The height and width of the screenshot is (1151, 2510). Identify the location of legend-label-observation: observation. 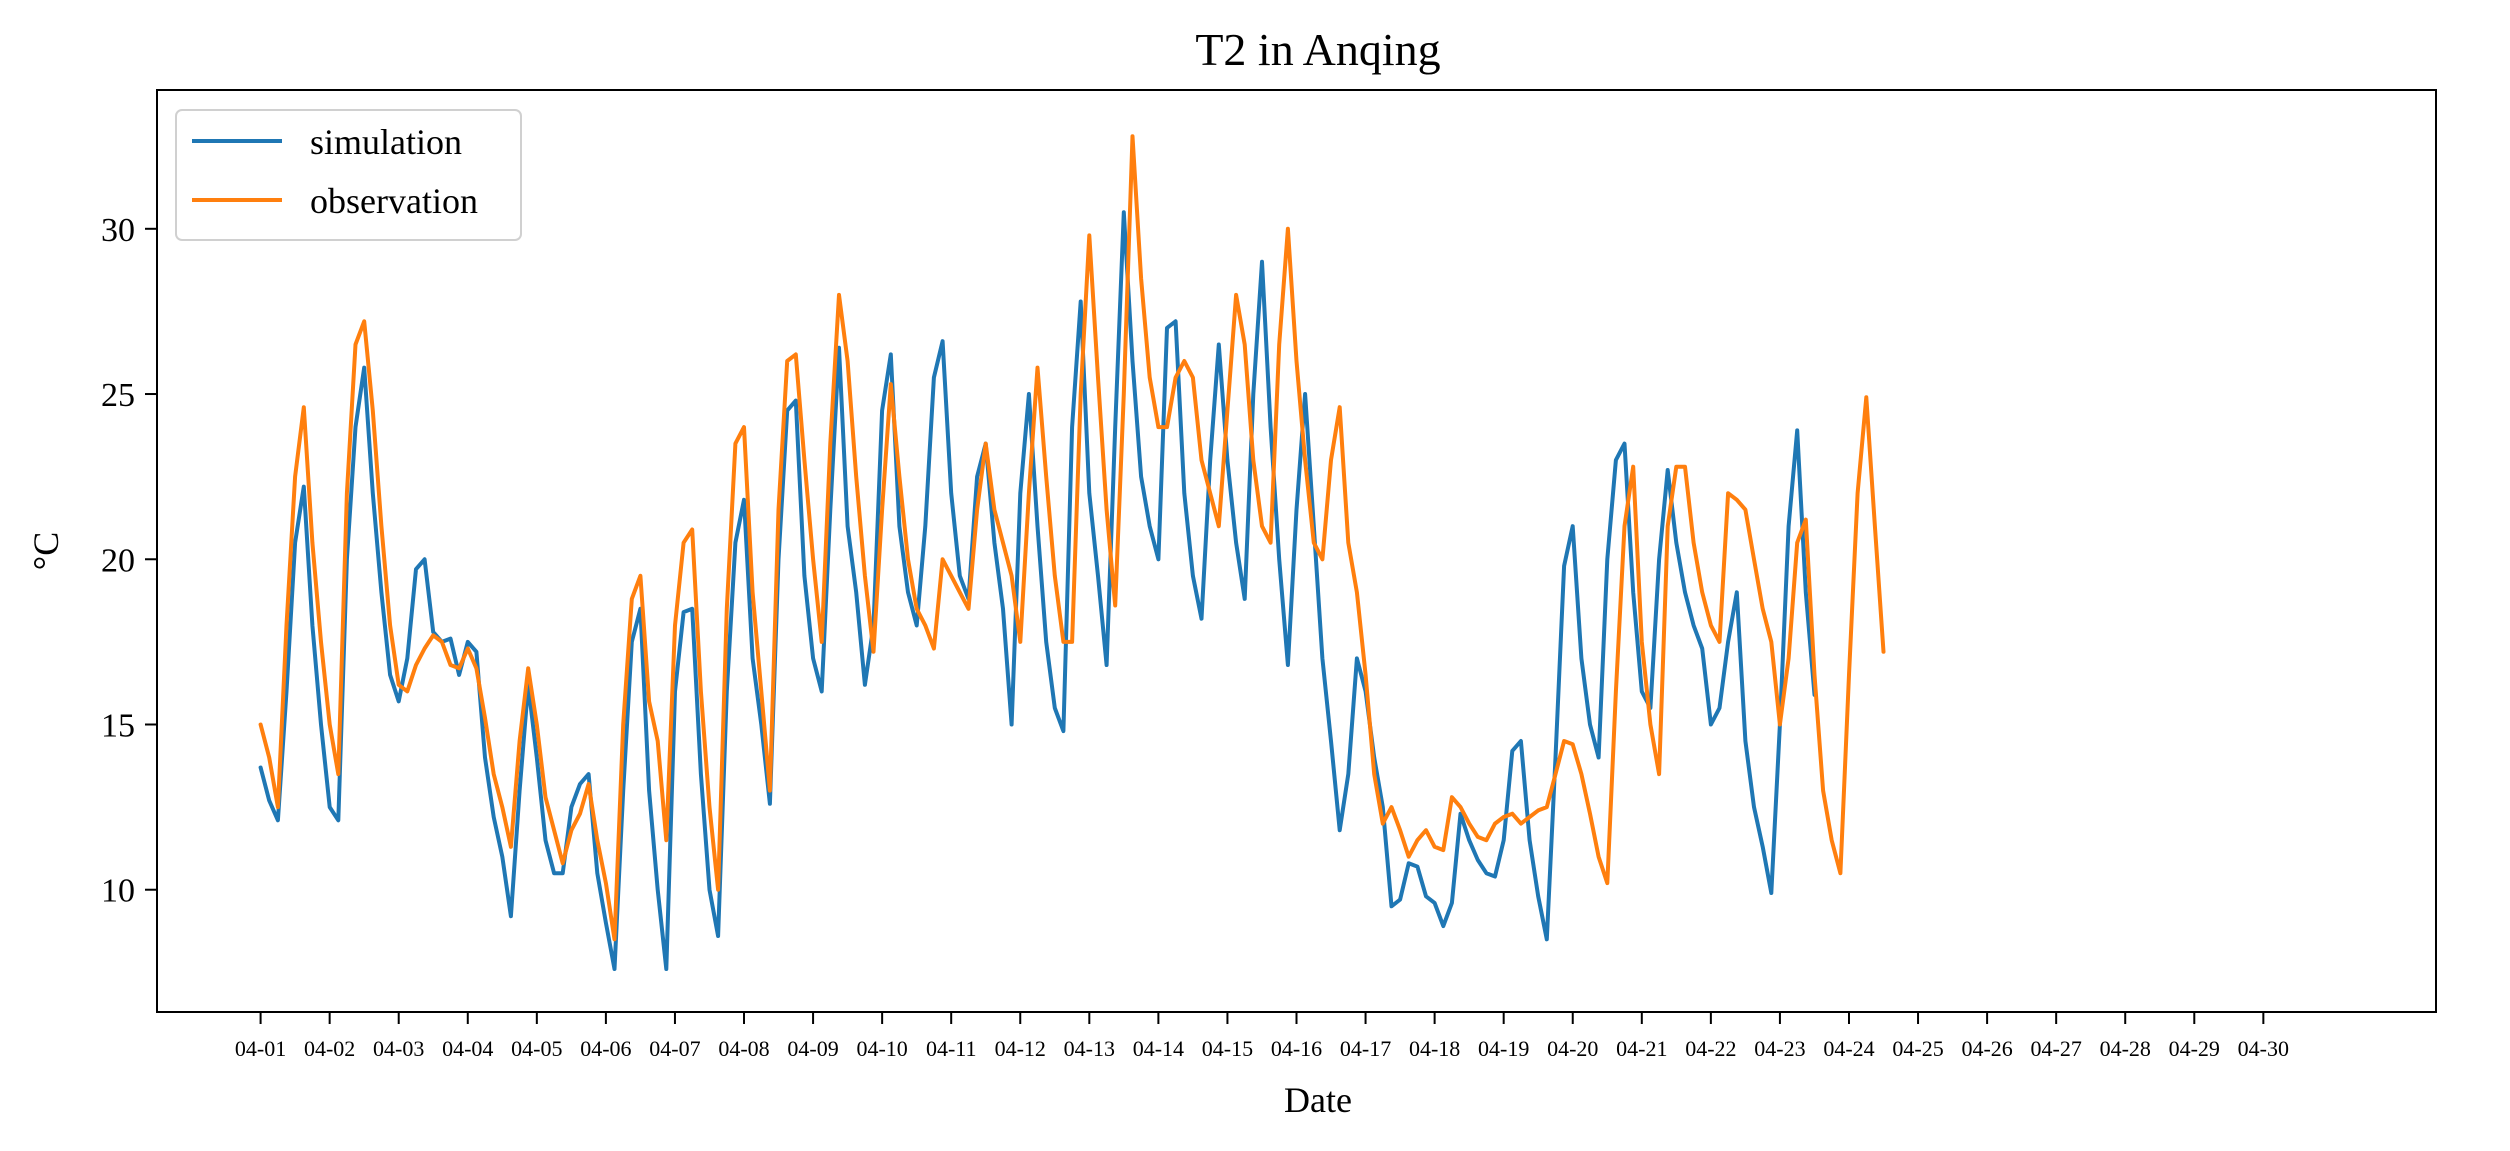
(394, 201).